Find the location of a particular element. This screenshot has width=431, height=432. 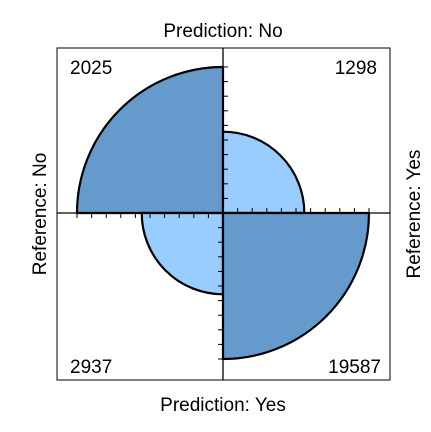

cell-value-top-left: 2025 is located at coordinates (91, 68).